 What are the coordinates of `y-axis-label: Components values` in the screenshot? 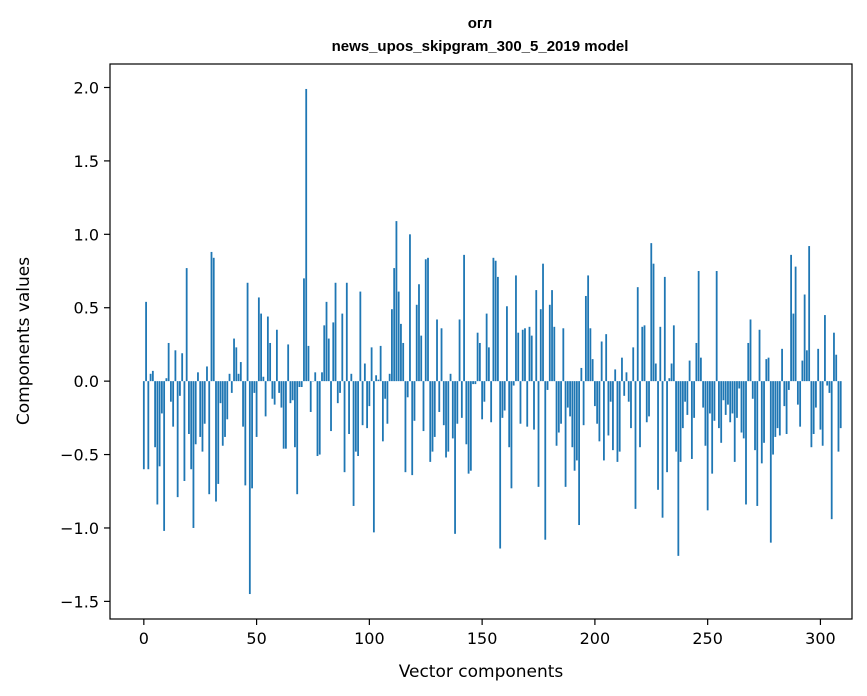 It's located at (24, 341).